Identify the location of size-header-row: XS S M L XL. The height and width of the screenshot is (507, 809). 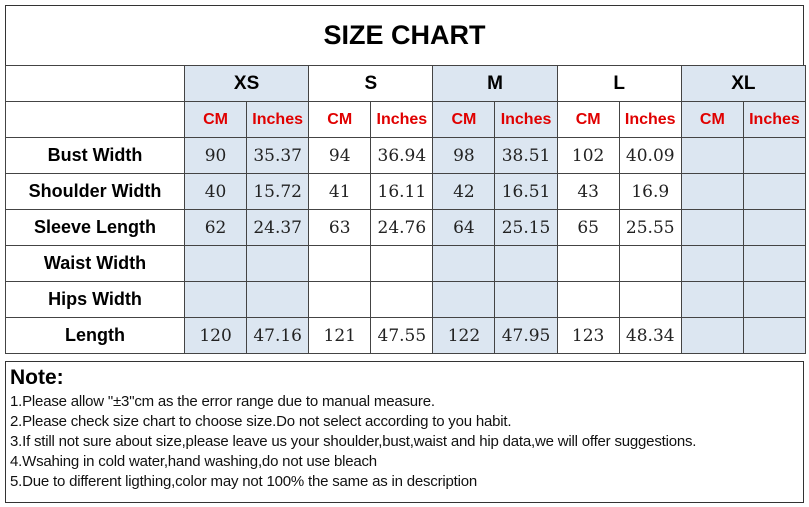
(405, 83).